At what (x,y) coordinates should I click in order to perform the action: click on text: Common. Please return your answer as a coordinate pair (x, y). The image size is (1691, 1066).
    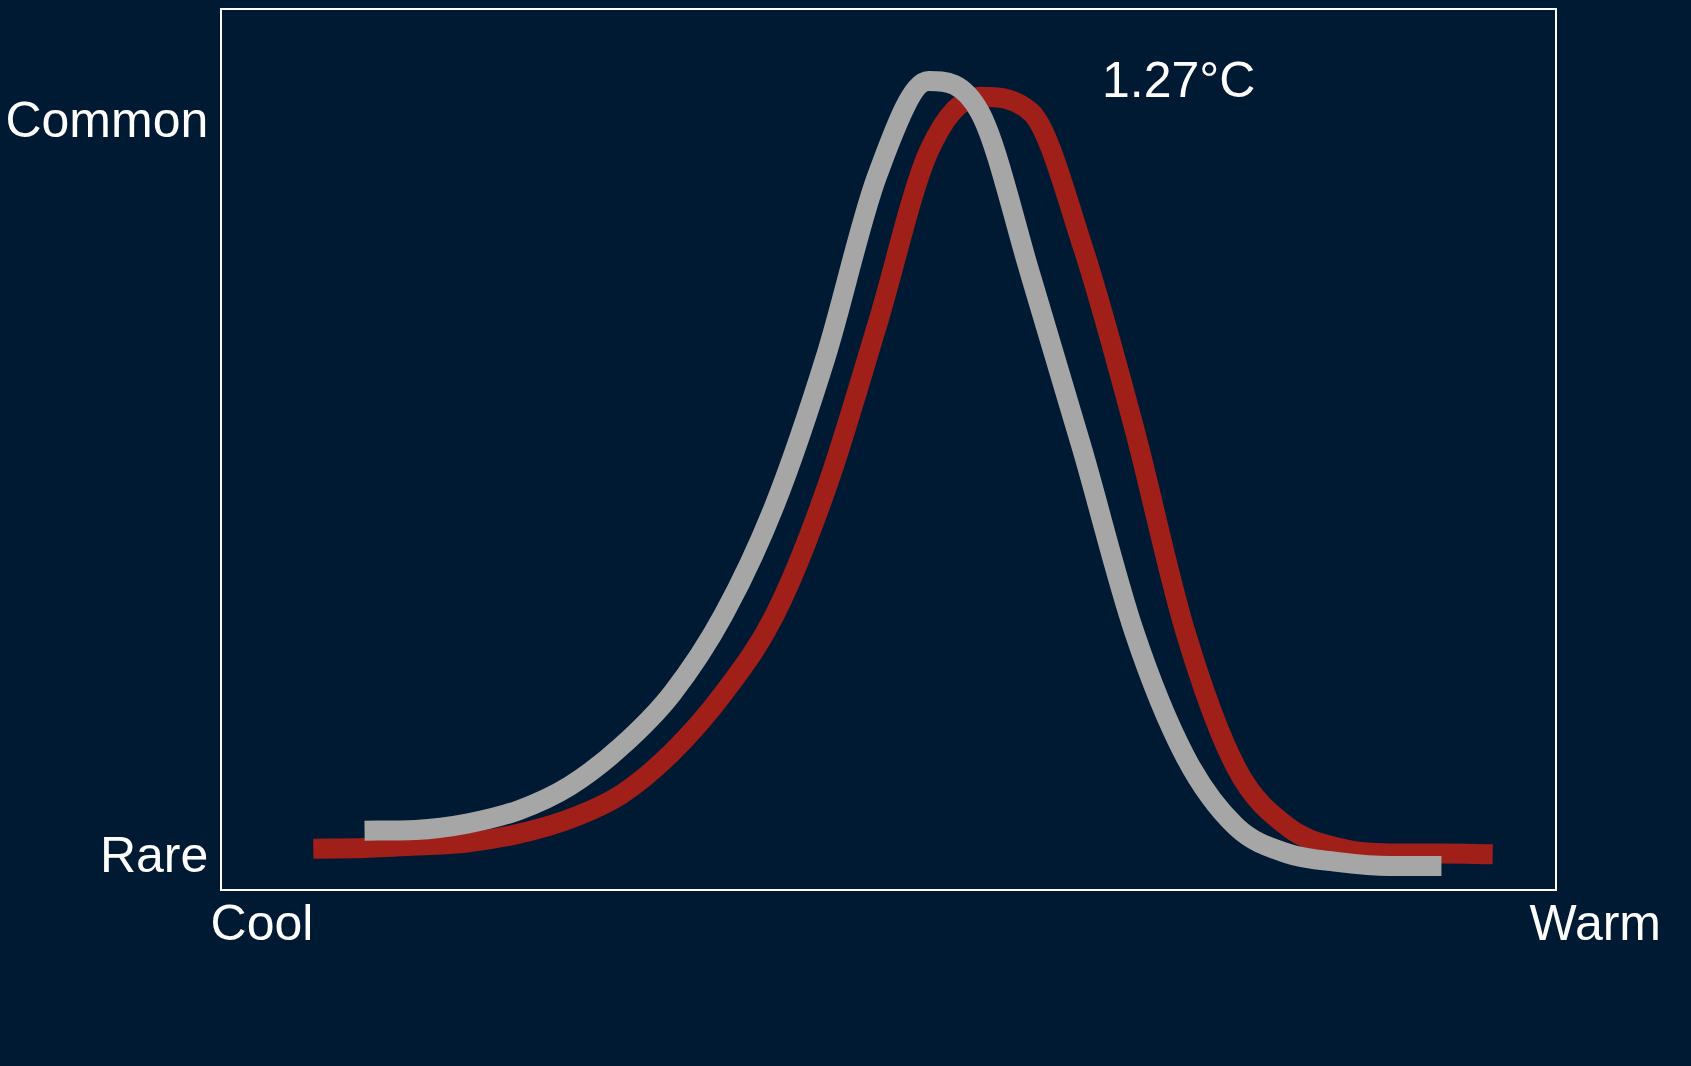
    Looking at the image, I should click on (107, 120).